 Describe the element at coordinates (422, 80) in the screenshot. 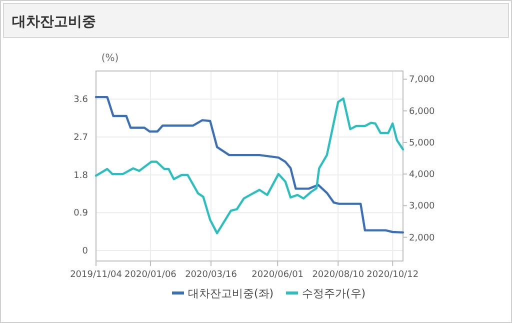

I see `y2-tick-label: 7,000` at that location.